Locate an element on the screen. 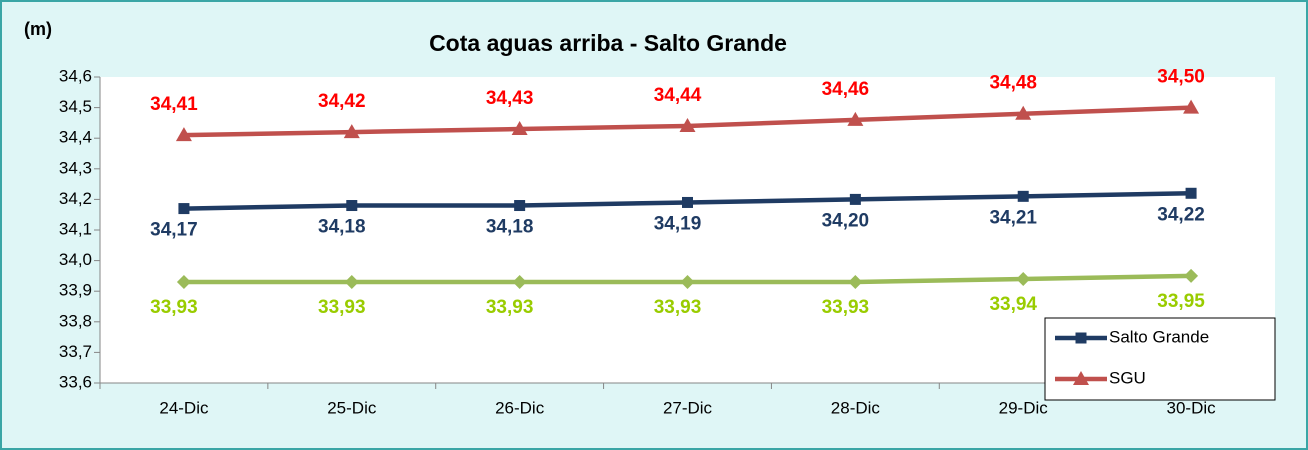  data-label: 34,21 is located at coordinates (1013, 217).